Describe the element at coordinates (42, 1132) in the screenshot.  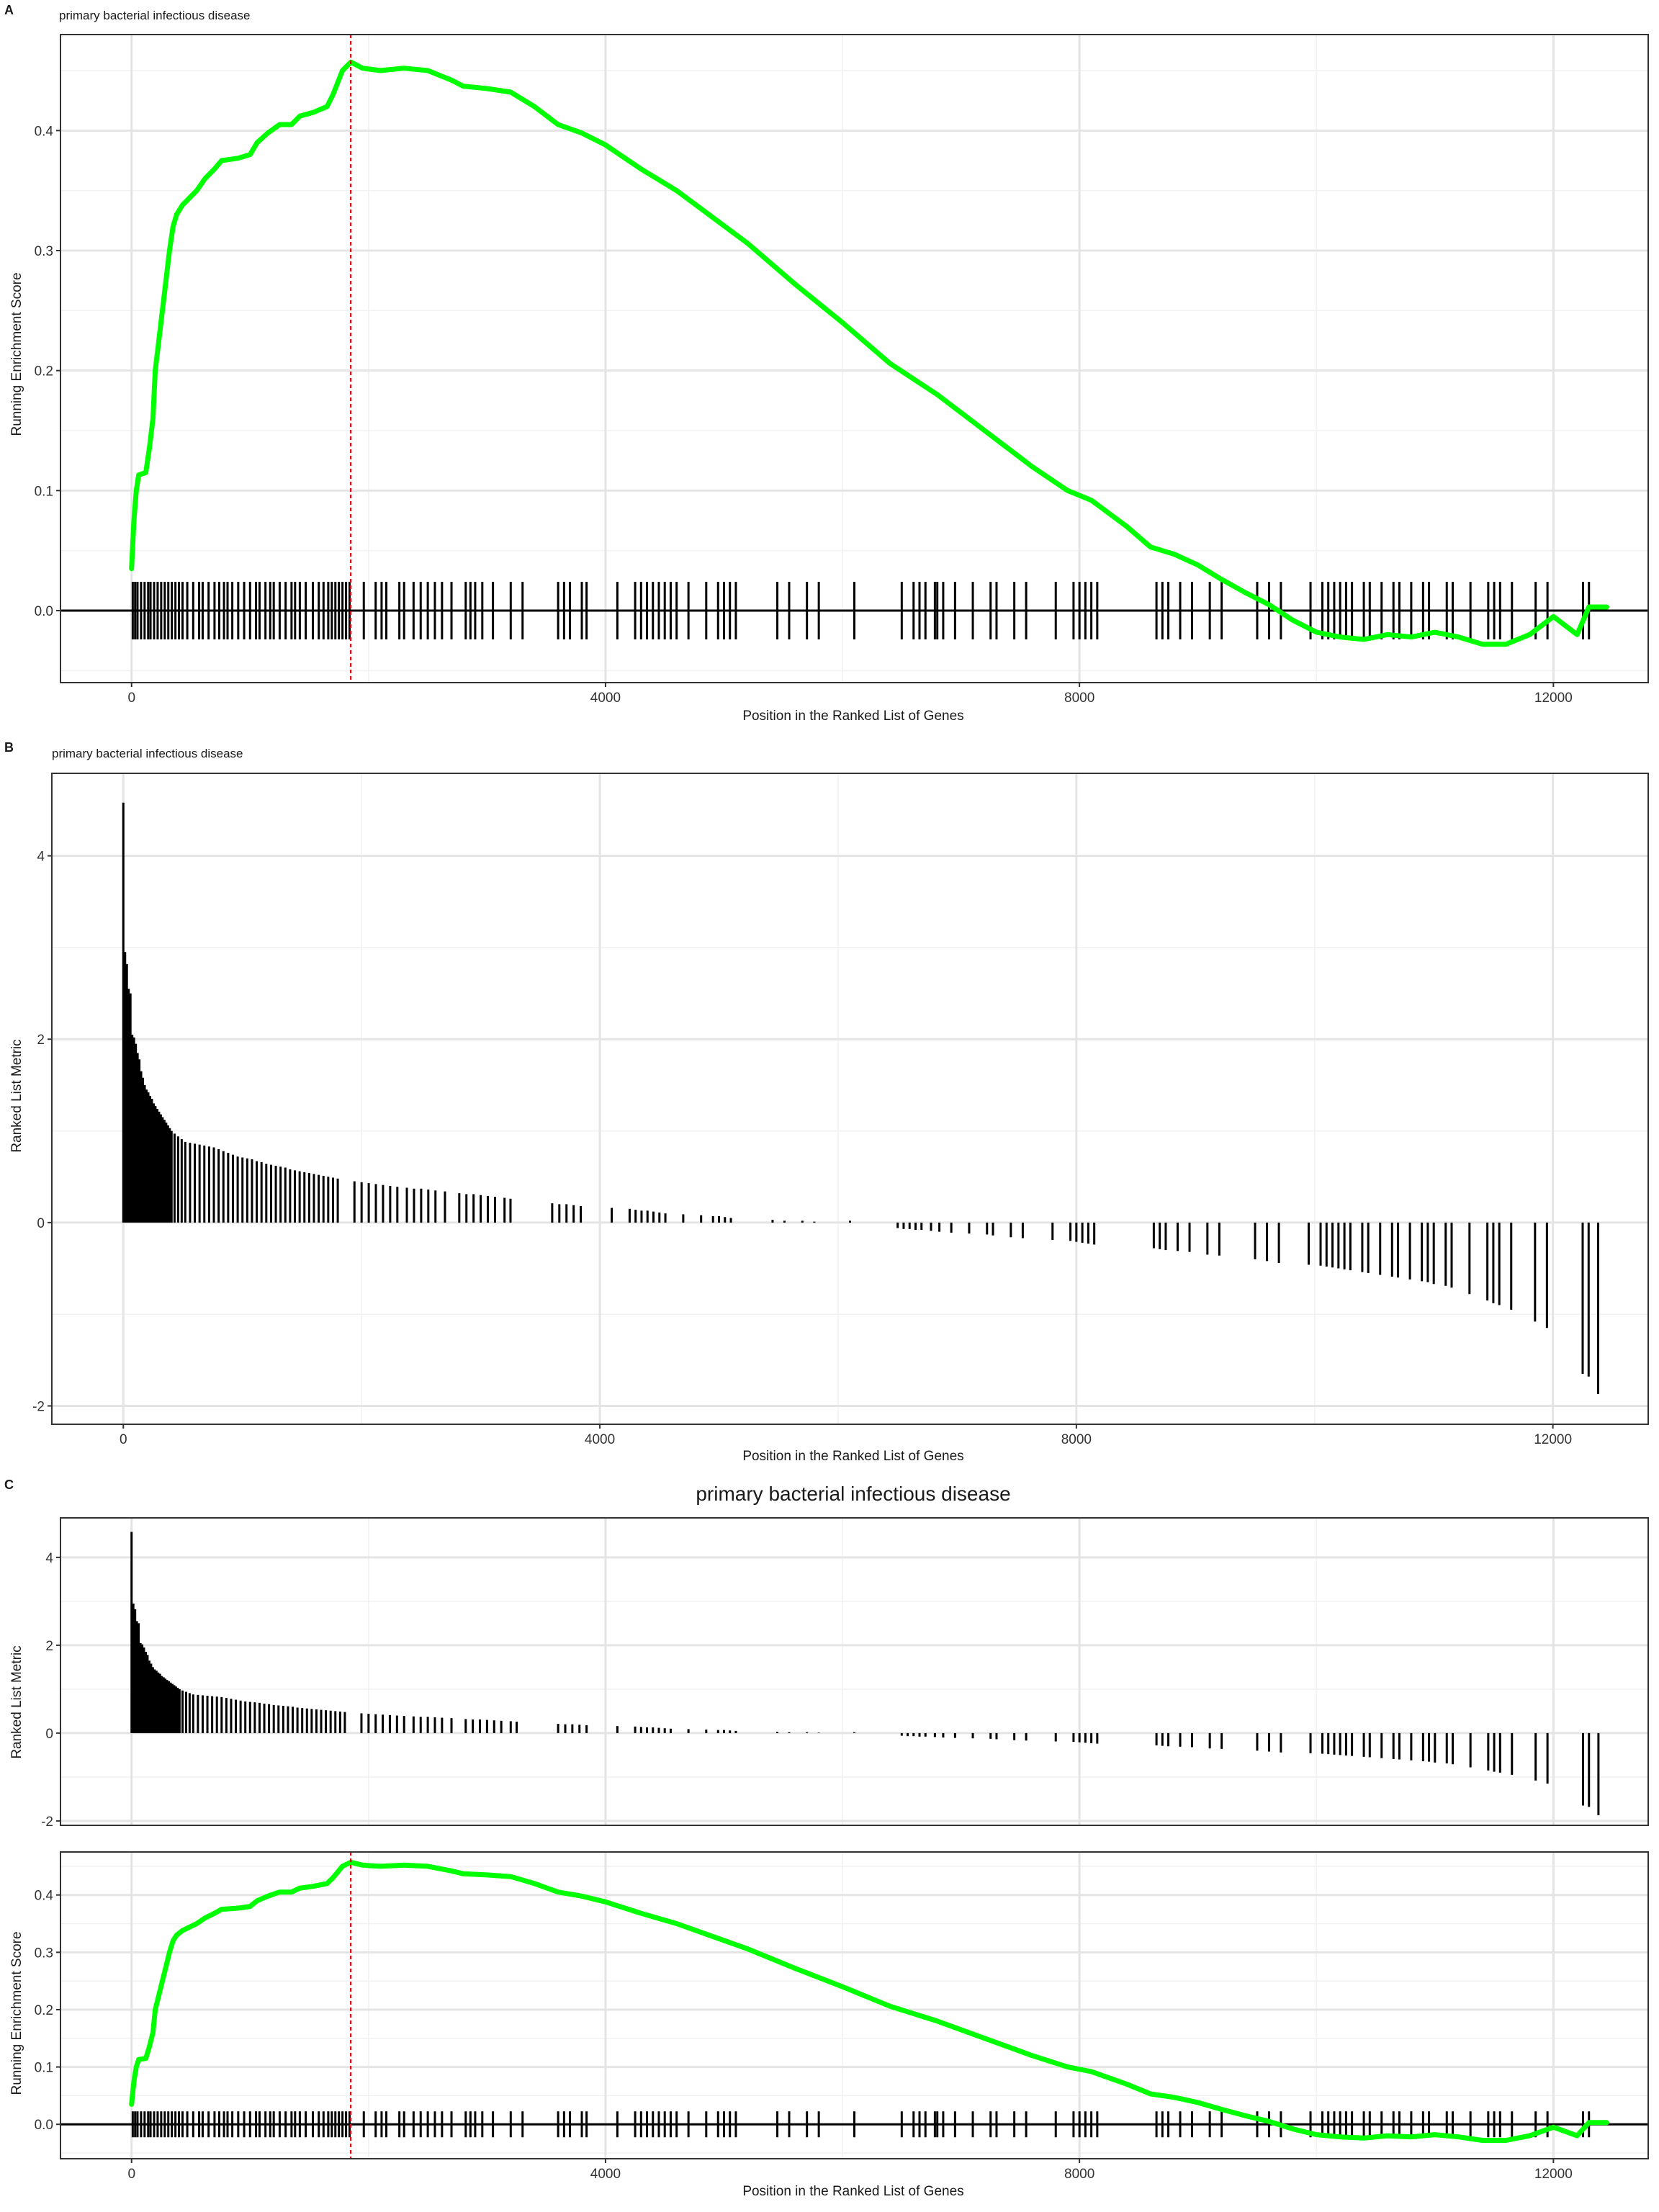
I see `panel-b-y-axis: -2 0 2 4` at that location.